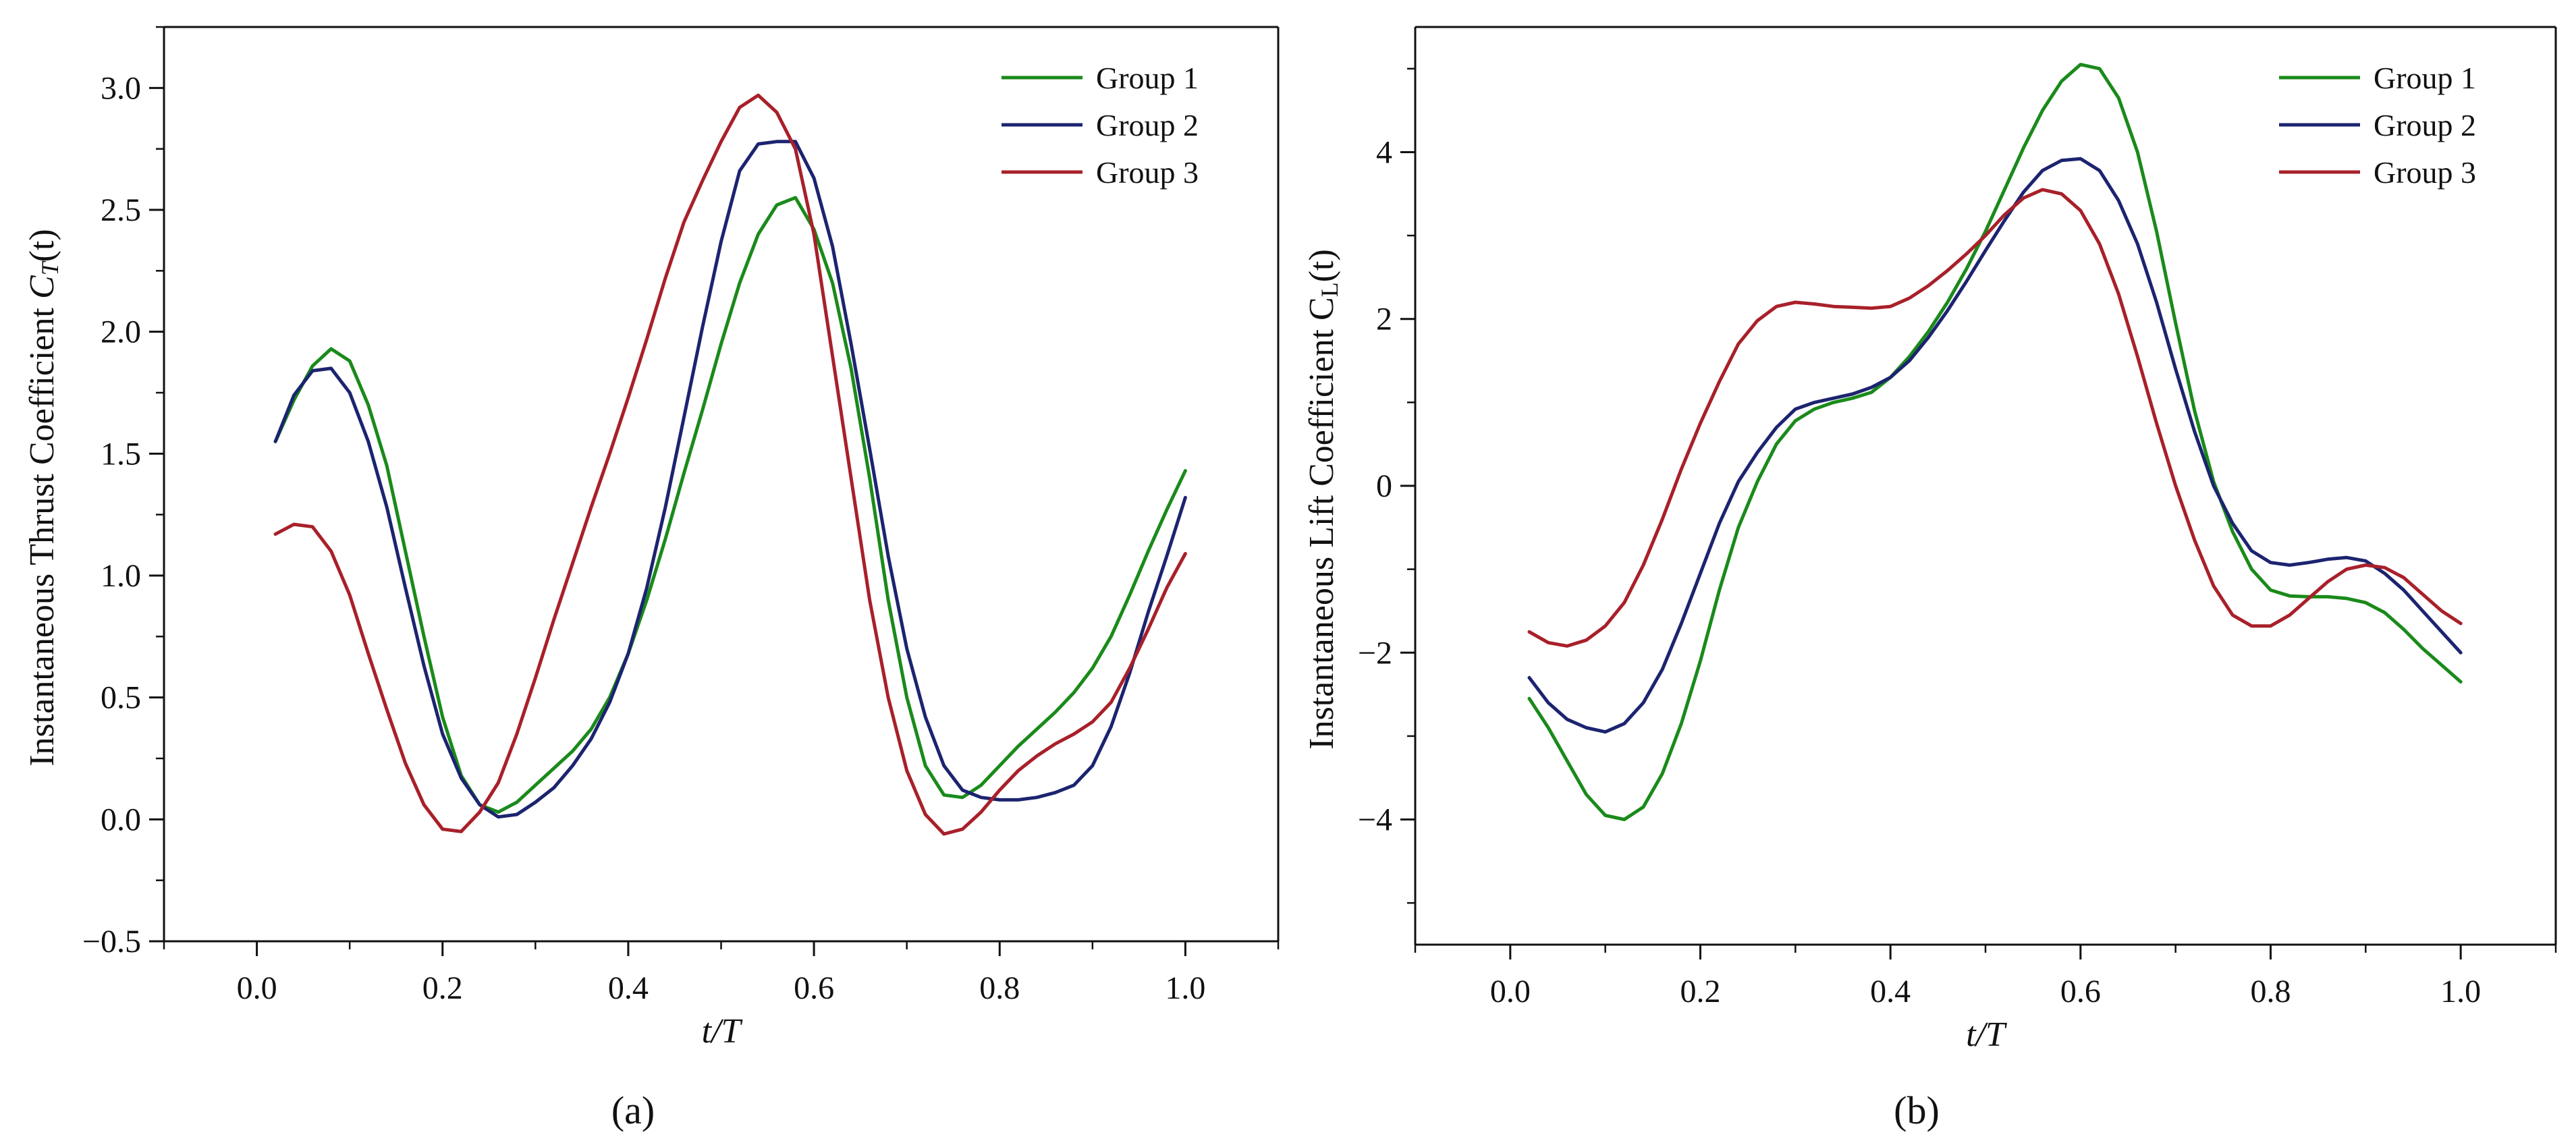  Describe the element at coordinates (1384, 152) in the screenshot. I see `y-tick-label: 4` at that location.